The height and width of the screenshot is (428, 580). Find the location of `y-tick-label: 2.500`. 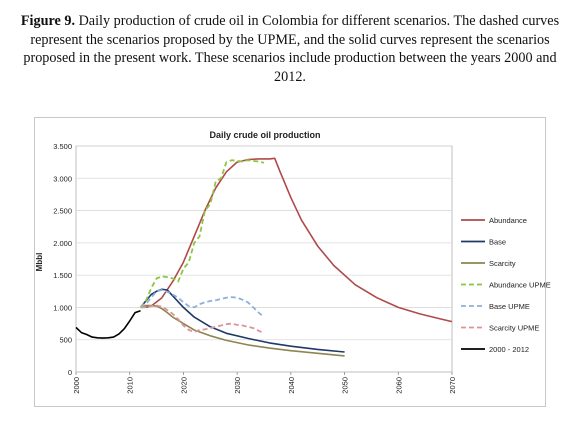

y-tick-label: 2.500 is located at coordinates (62, 211).